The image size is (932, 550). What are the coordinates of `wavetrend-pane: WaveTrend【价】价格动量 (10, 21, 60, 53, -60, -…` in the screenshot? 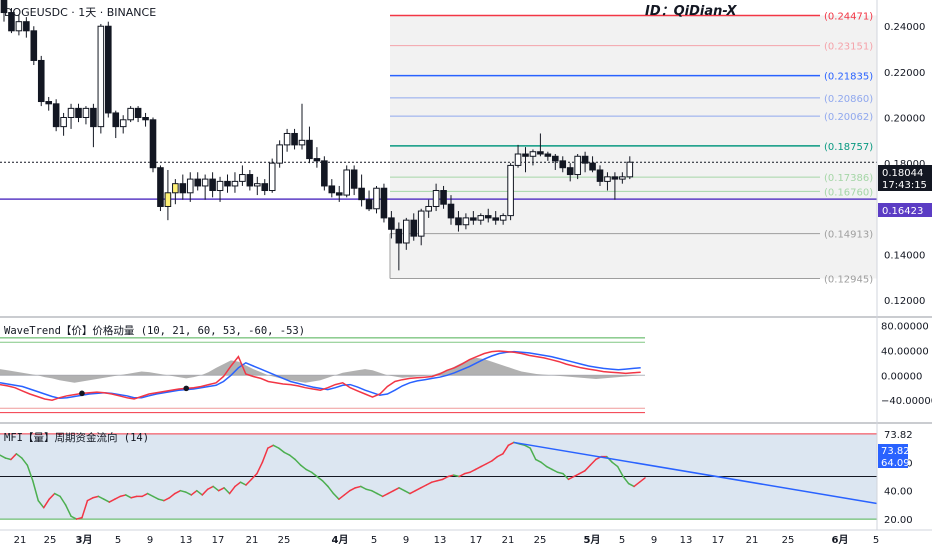 It's located at (322, 369).